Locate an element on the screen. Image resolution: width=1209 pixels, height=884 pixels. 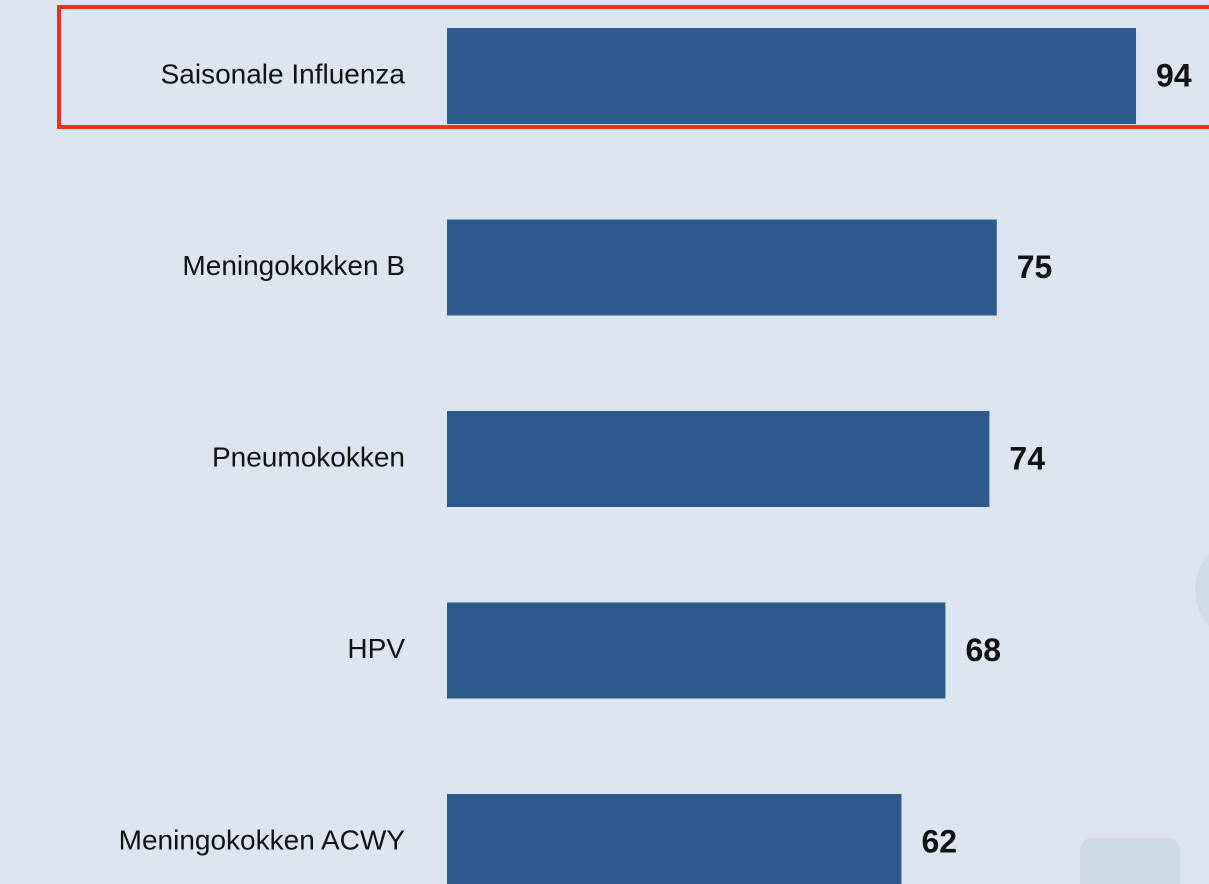
value-label: 62 is located at coordinates (939, 841).